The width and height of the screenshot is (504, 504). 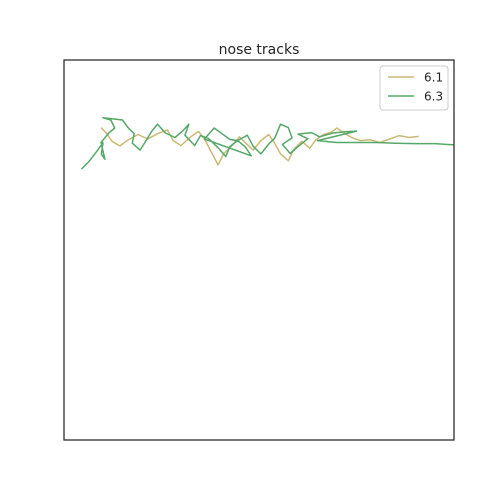 What do you see at coordinates (414, 88) in the screenshot?
I see `legend: 6.1 6.3` at bounding box center [414, 88].